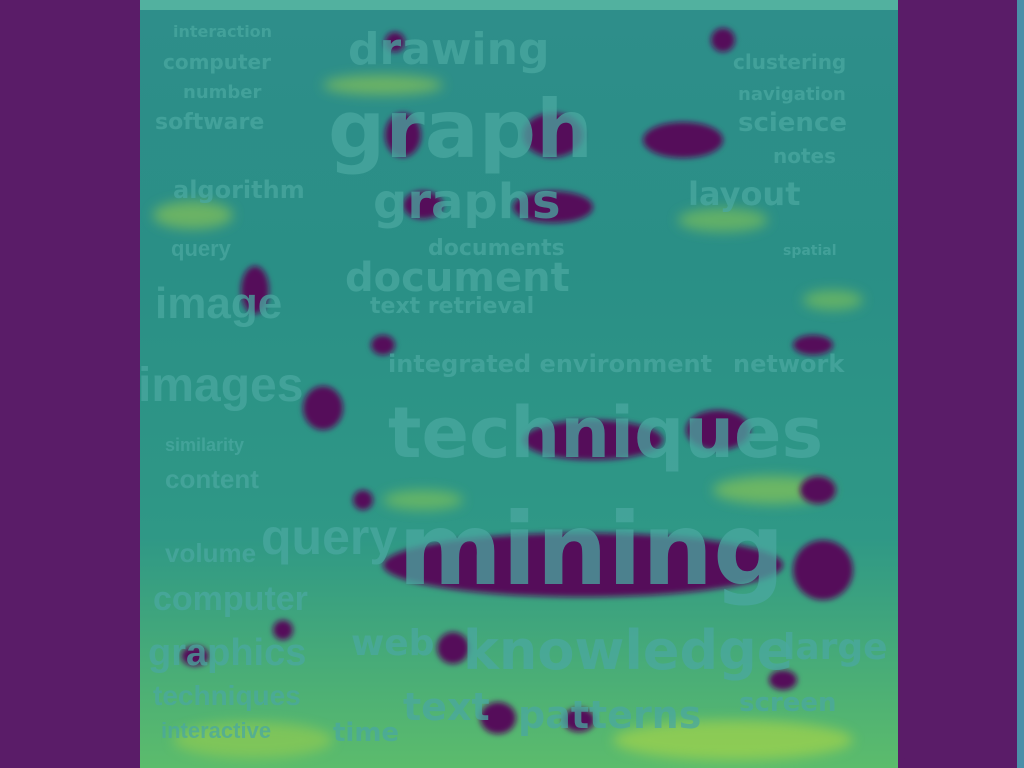 This screenshot has height=768, width=1024. Describe the element at coordinates (201, 248) in the screenshot. I see `word-query-small: query` at that location.